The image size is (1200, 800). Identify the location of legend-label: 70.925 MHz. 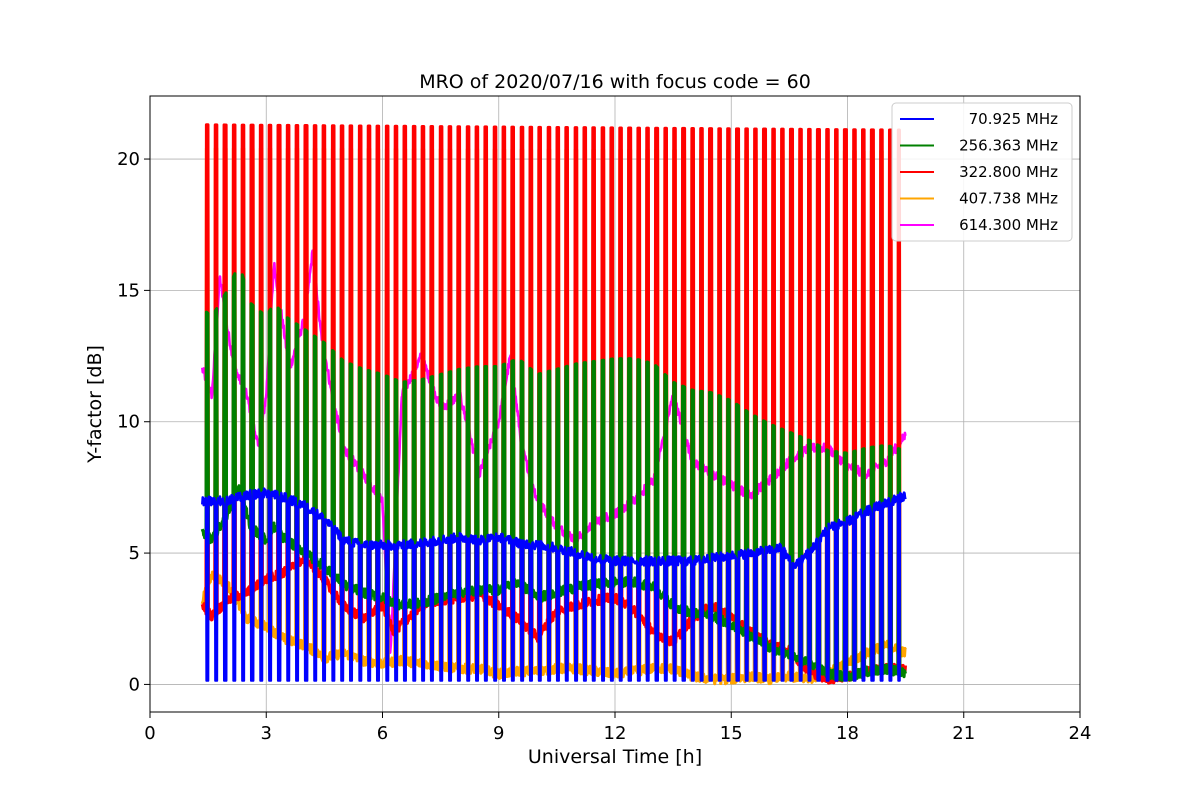
(1013, 119).